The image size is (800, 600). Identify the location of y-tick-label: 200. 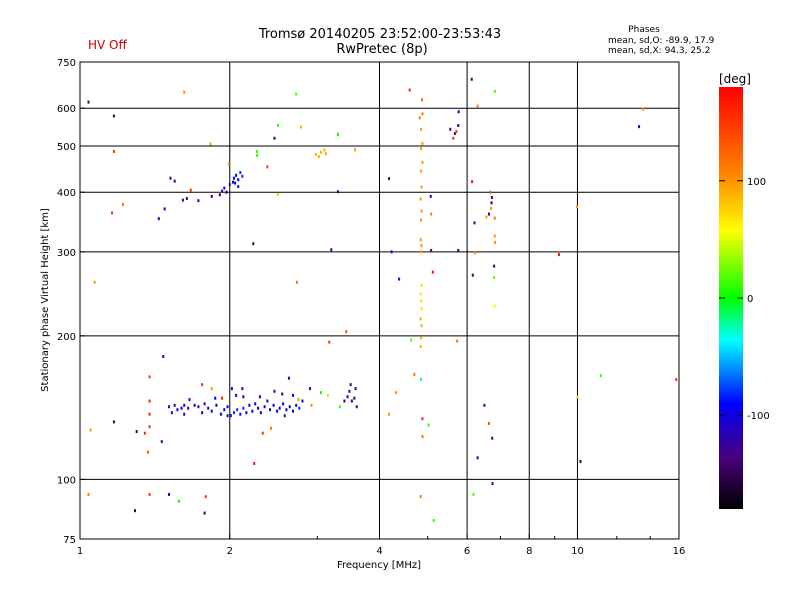
(66, 337).